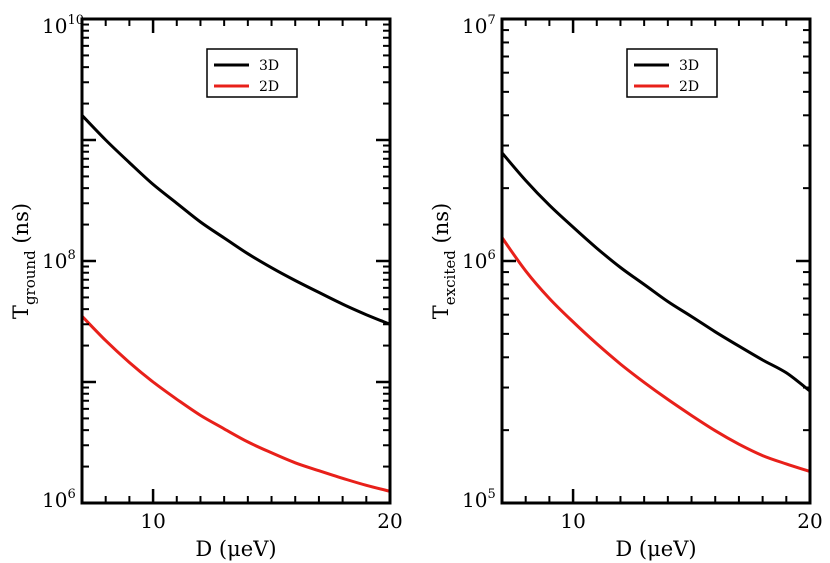 This screenshot has height=563, width=830. Describe the element at coordinates (479, 499) in the screenshot. I see `y-tick-label: 10⁵` at that location.